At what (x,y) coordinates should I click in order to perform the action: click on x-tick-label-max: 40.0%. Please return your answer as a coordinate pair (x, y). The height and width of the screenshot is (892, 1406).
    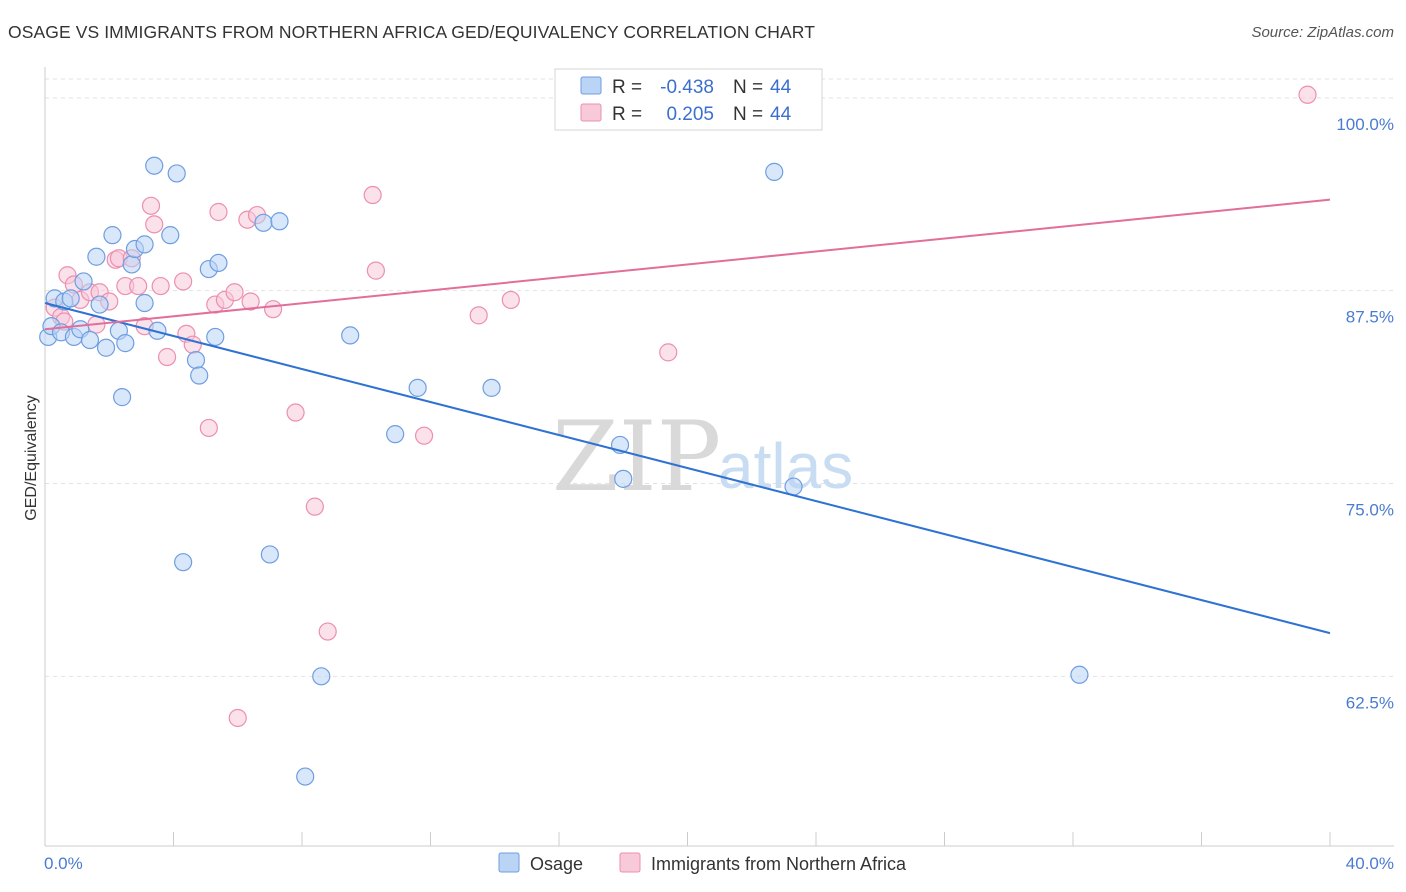
    Looking at the image, I should click on (1370, 863).